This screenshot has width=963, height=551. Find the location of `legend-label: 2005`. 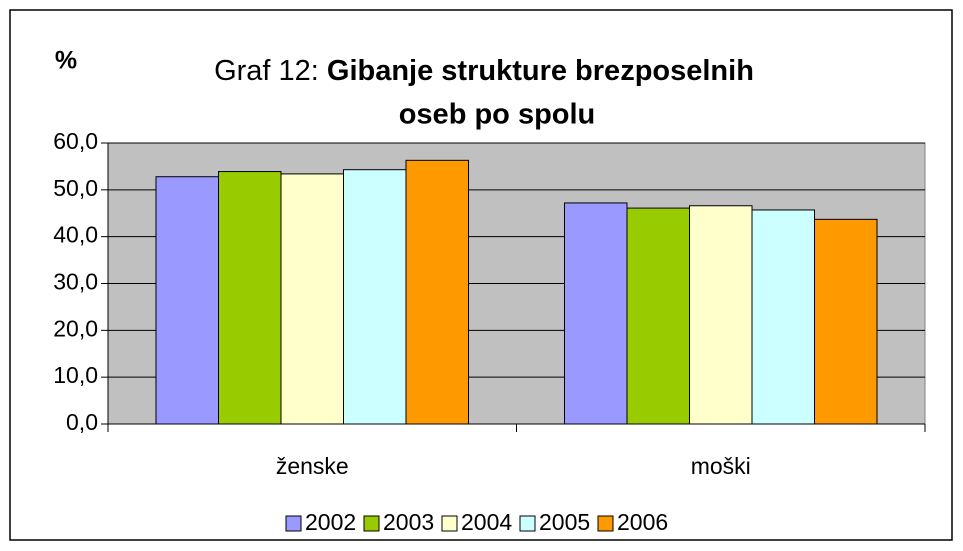

legend-label: 2005 is located at coordinates (564, 522).